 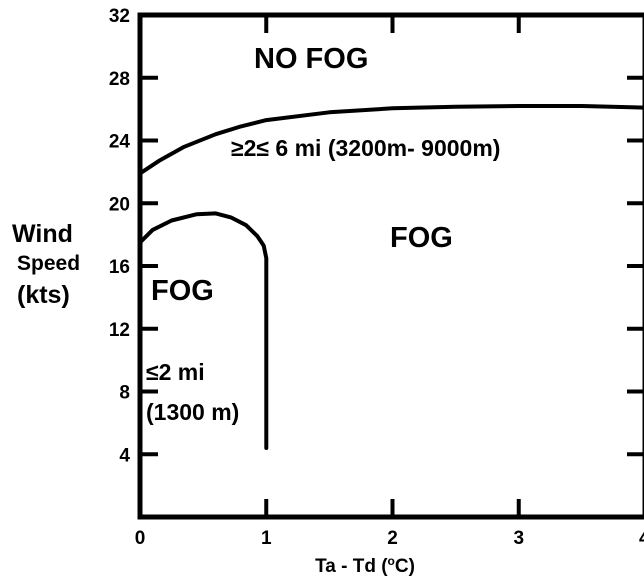 I want to click on fog-right-label: FOG, so click(x=421, y=238).